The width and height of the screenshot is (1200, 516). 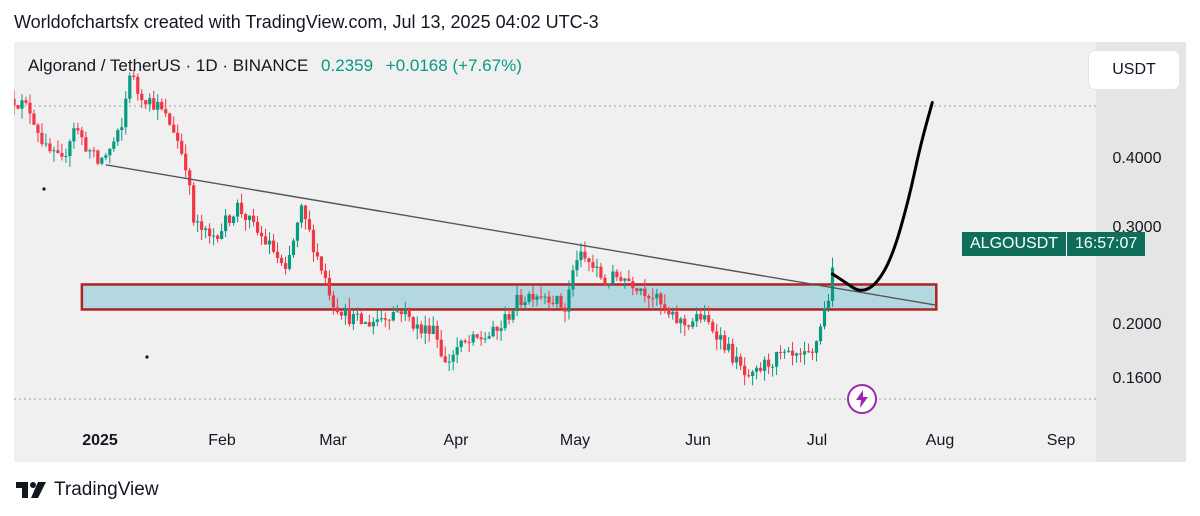 I want to click on y-tick-label: 0.4000, so click(x=1137, y=158).